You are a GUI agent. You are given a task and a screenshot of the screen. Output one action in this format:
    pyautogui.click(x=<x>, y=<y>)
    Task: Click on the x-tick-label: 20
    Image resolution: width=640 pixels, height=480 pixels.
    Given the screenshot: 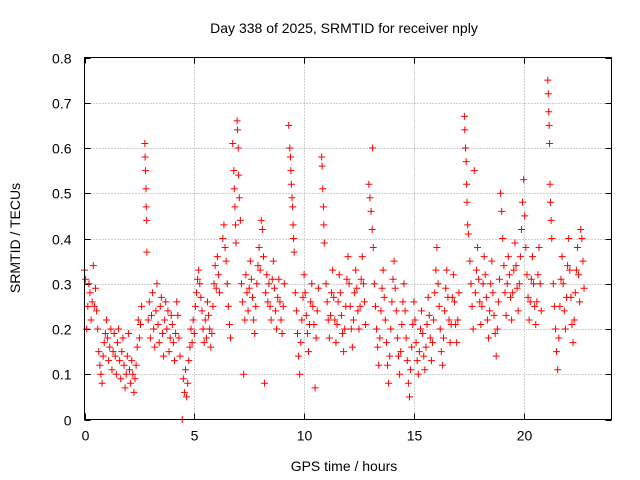 What is the action you would take?
    pyautogui.click(x=525, y=436)
    